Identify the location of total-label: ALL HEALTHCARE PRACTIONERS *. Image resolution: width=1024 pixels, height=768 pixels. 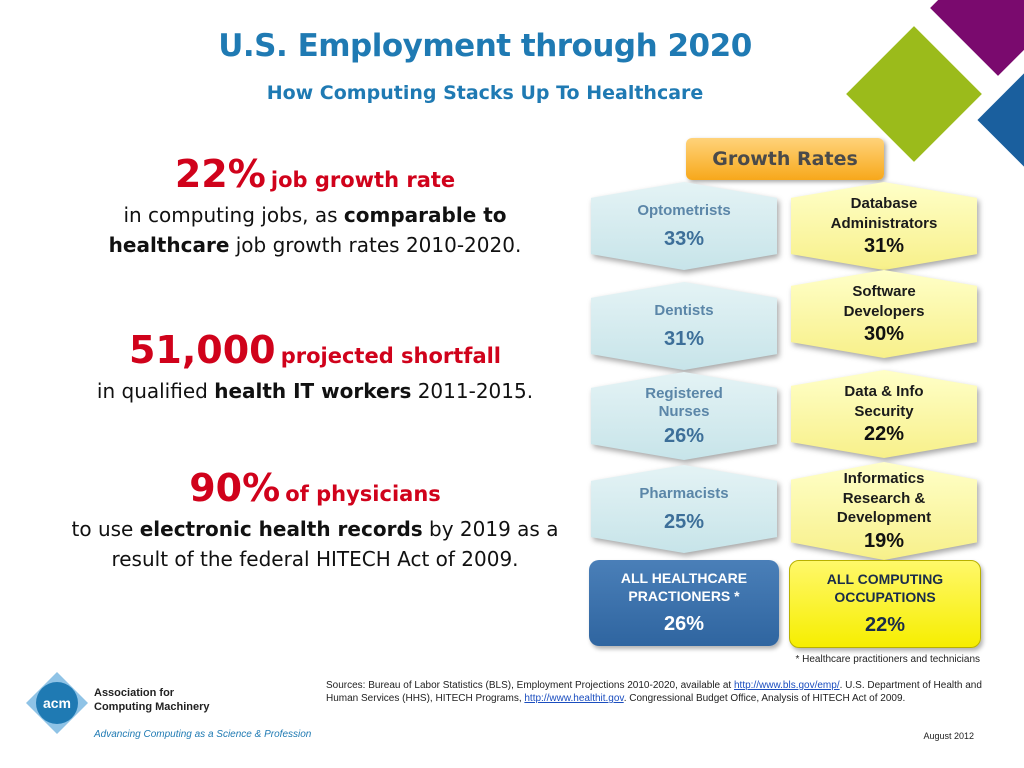
(684, 587).